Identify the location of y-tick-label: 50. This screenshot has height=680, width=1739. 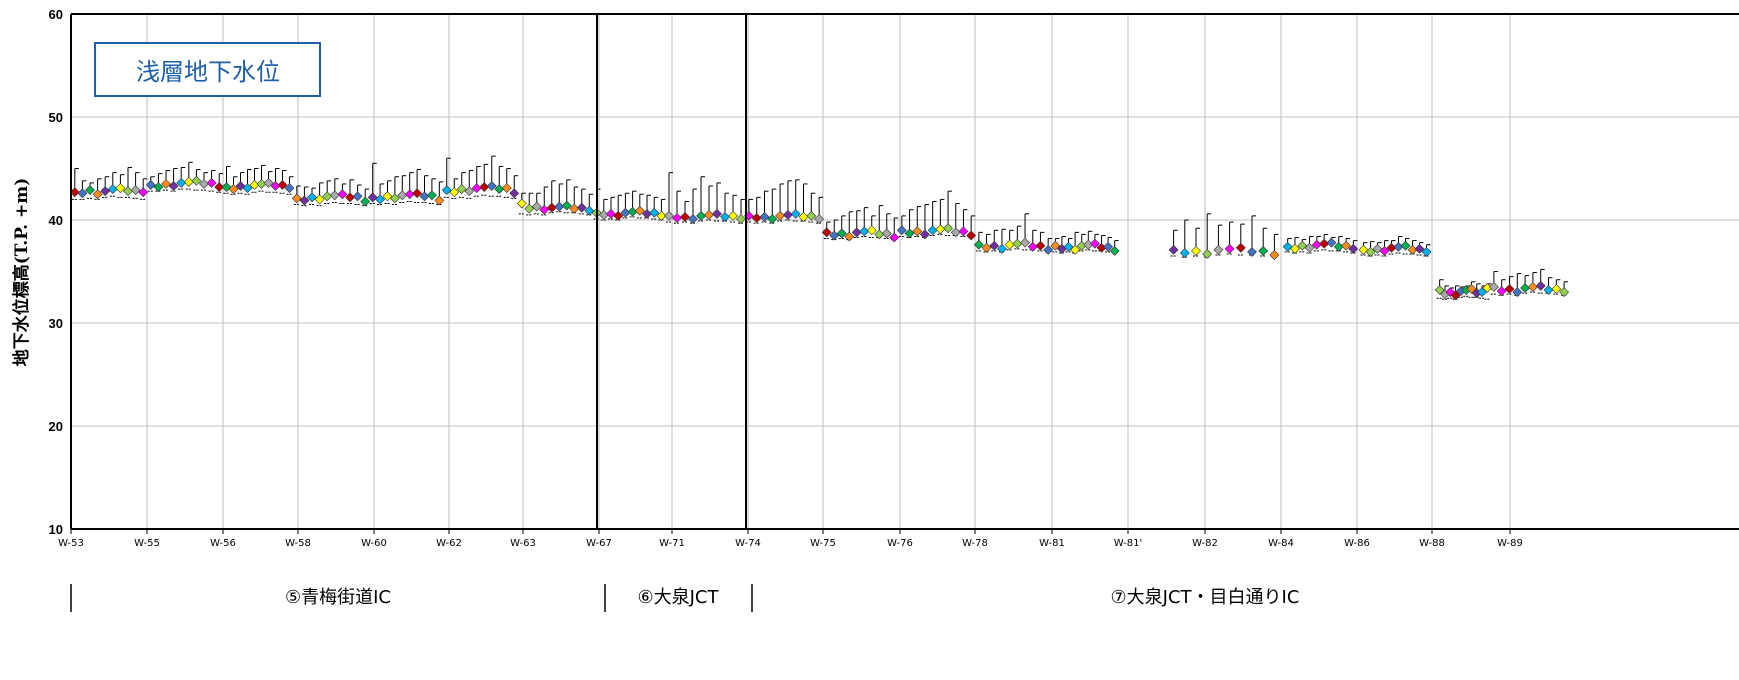
(56, 117).